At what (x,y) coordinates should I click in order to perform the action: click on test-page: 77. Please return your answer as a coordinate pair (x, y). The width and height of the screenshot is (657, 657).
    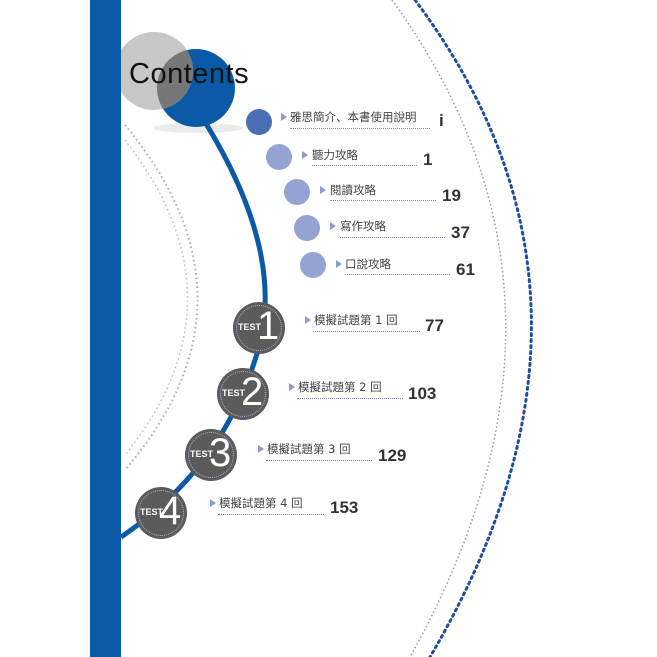
    Looking at the image, I should click on (434, 325).